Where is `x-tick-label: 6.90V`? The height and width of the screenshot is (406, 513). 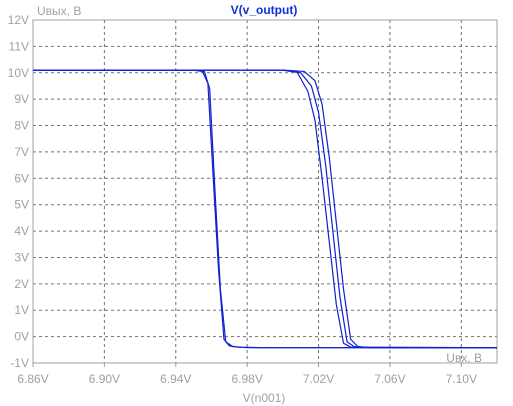 x-tick-label: 6.90V is located at coordinates (104, 379).